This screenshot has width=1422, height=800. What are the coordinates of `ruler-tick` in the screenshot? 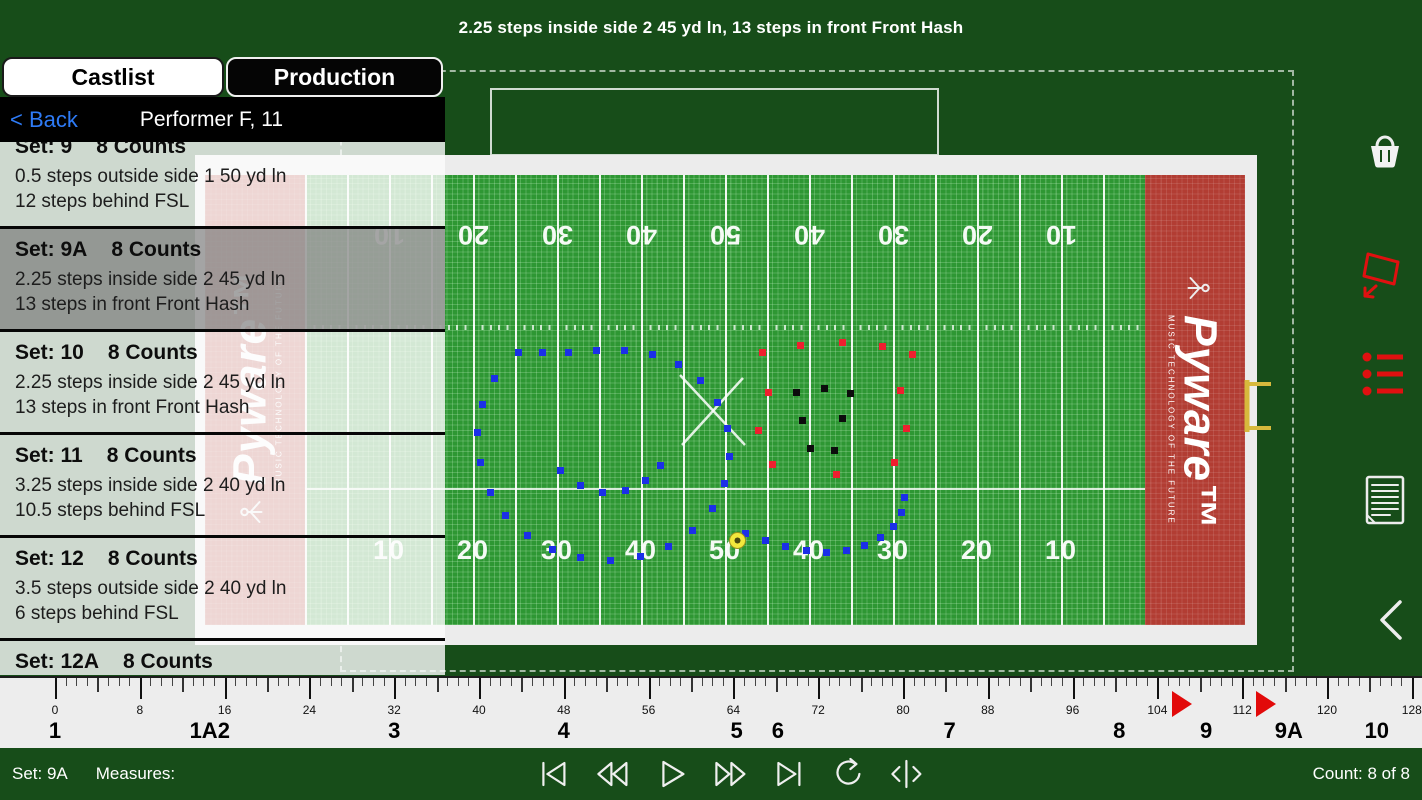 It's located at (416, 682).